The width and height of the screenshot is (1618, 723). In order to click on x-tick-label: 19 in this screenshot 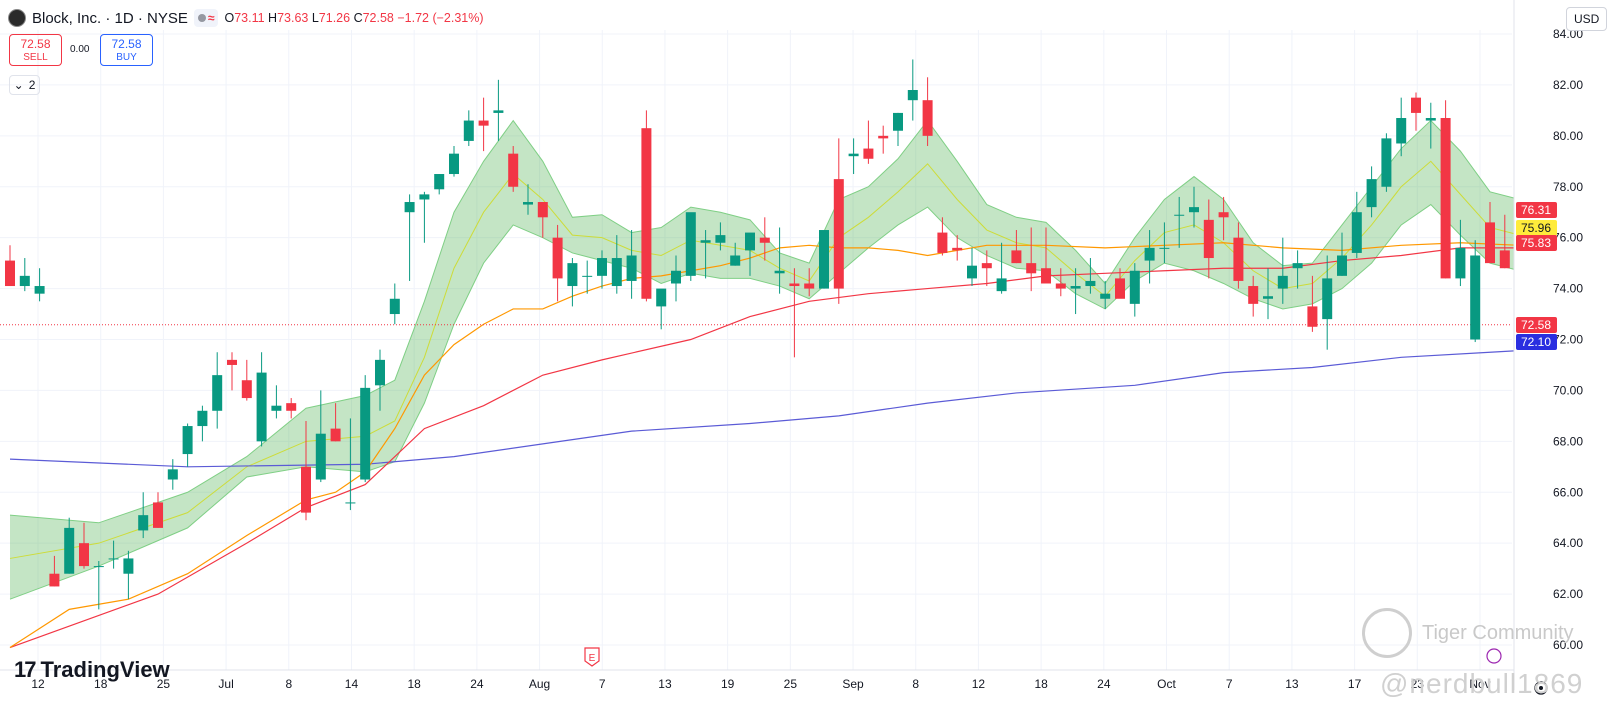, I will do `click(728, 684)`.